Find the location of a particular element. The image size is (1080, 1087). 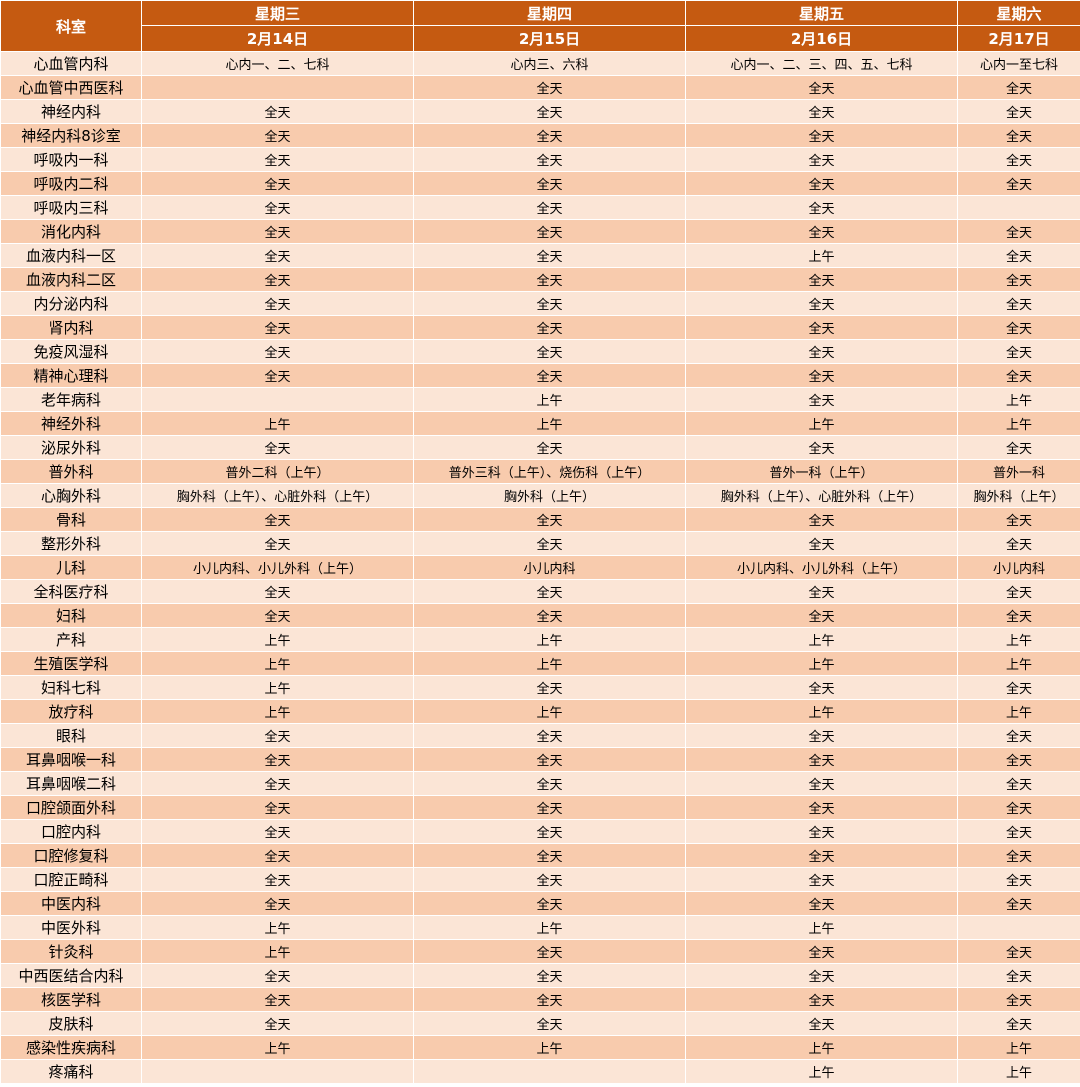

dept-name-cell: 血液内科二区 is located at coordinates (71, 279).